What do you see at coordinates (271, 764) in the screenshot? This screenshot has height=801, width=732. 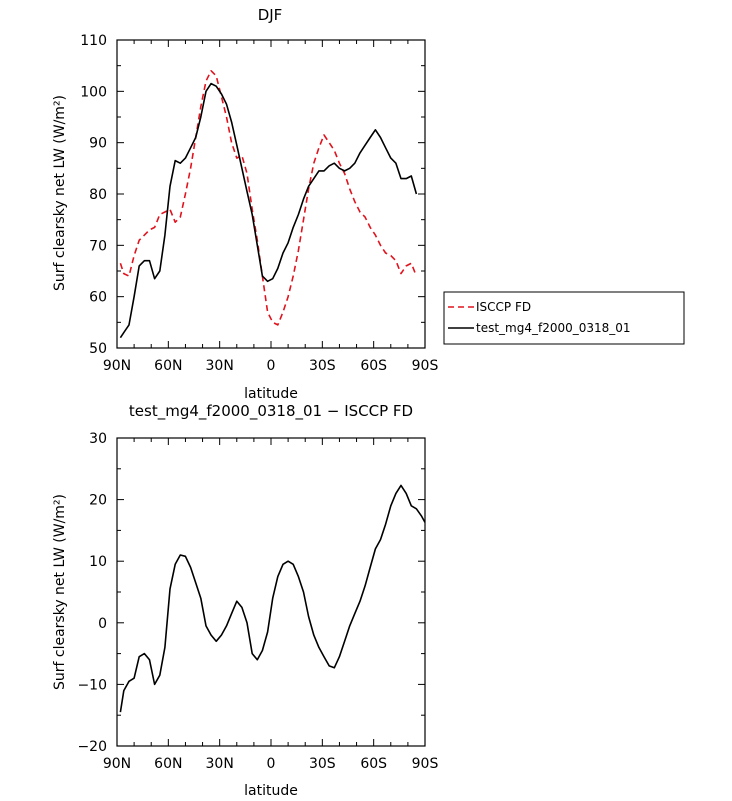 I see `bottom-x-tick-label: 0` at bounding box center [271, 764].